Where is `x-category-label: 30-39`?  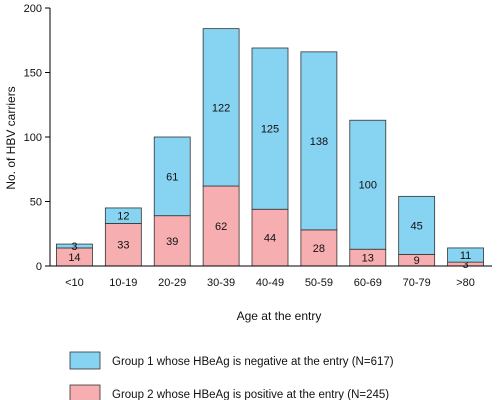 x-category-label: 30-39 is located at coordinates (221, 283).